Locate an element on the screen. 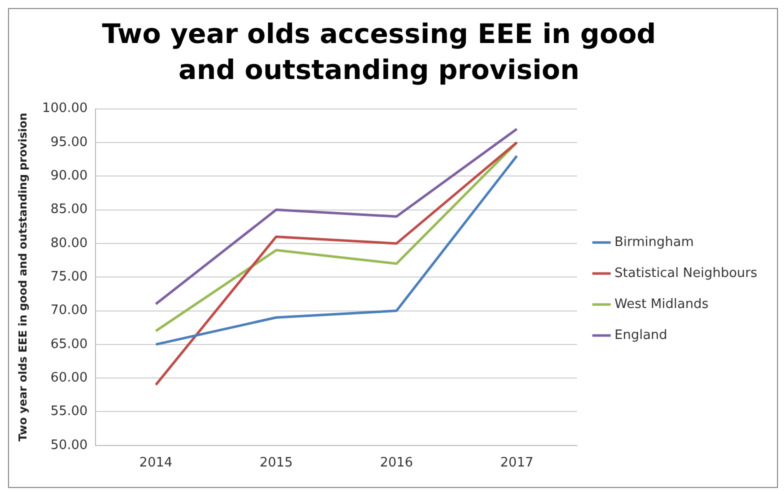 Image resolution: width=784 pixels, height=494 pixels. y-tick-label: 95.00 is located at coordinates (69, 142).